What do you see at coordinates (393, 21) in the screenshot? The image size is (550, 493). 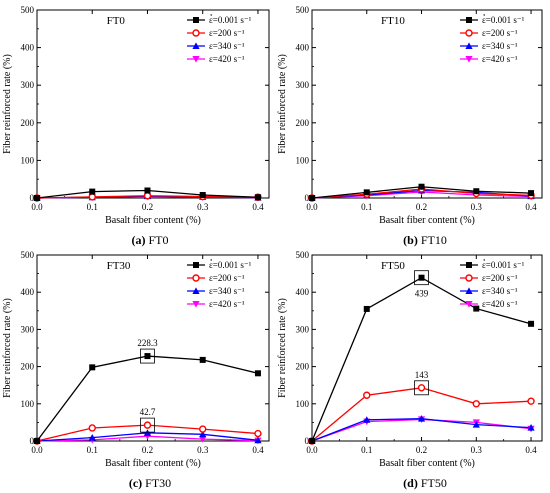 I see `panel-label: FT10` at bounding box center [393, 21].